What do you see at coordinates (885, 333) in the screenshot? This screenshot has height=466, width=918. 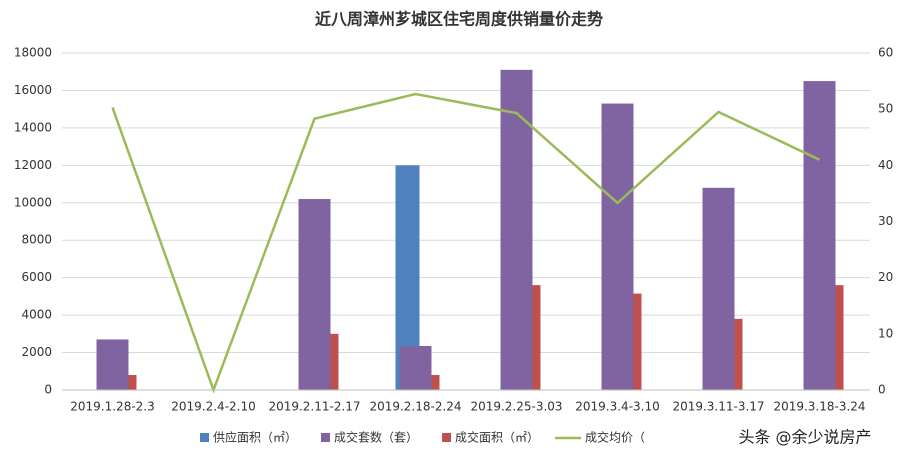 I see `y2-tick-label: 10` at bounding box center [885, 333].